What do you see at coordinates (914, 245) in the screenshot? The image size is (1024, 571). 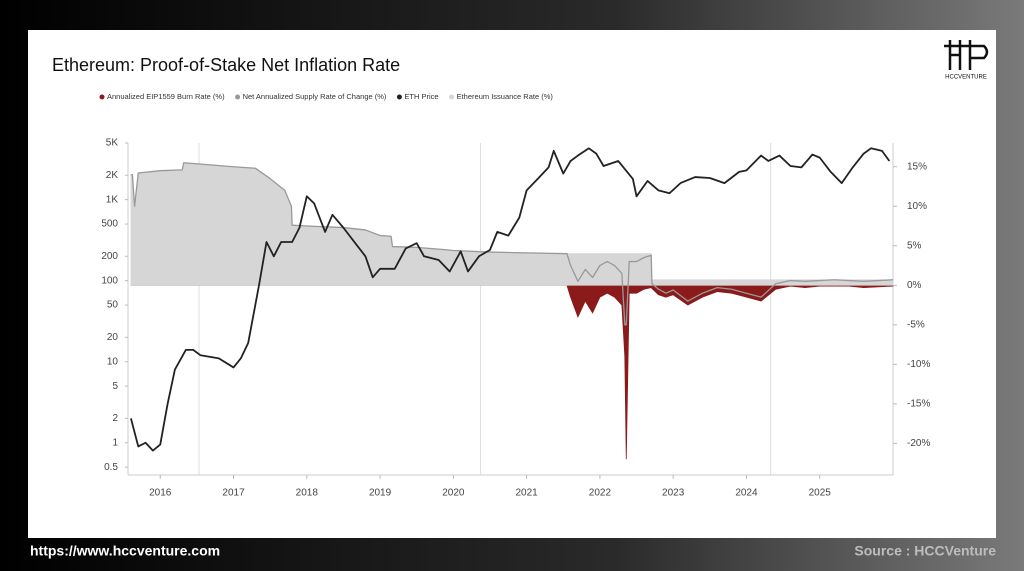 I see `y2-tick-label: 5%` at bounding box center [914, 245].